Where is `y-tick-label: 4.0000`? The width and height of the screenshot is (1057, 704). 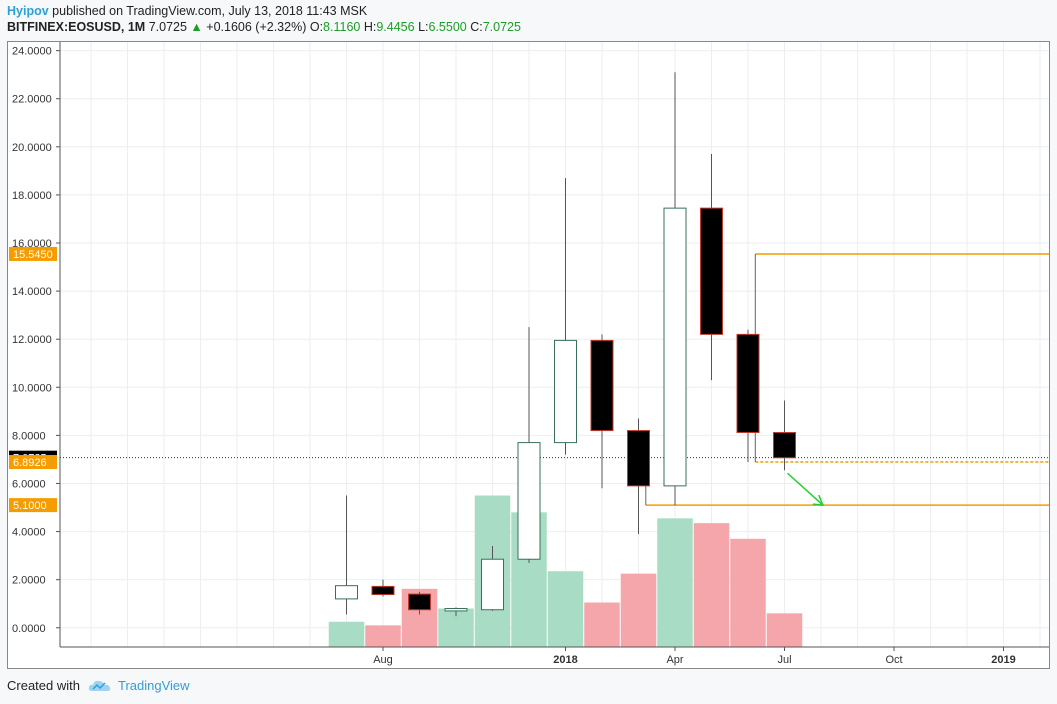
y-tick-label: 4.0000 is located at coordinates (29, 533).